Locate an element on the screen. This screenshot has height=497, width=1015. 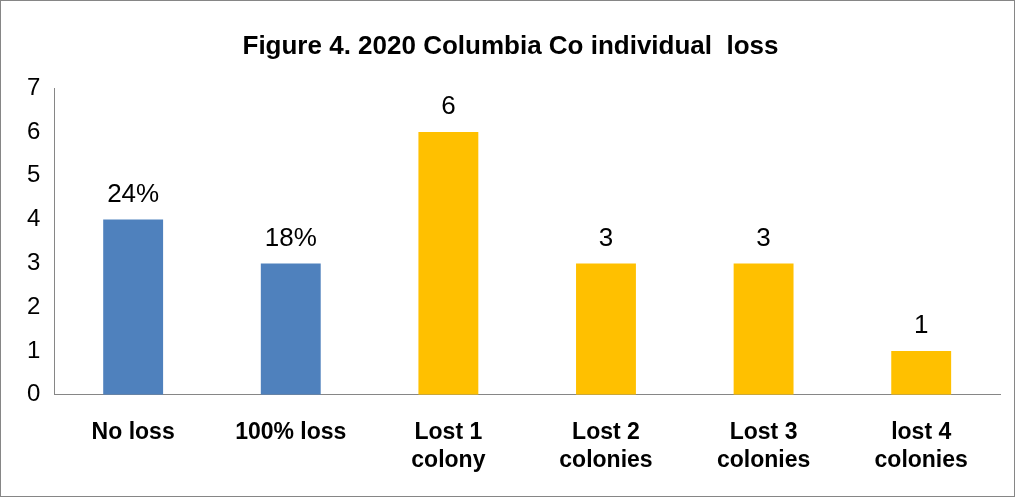
data-label: 1 is located at coordinates (921, 324).